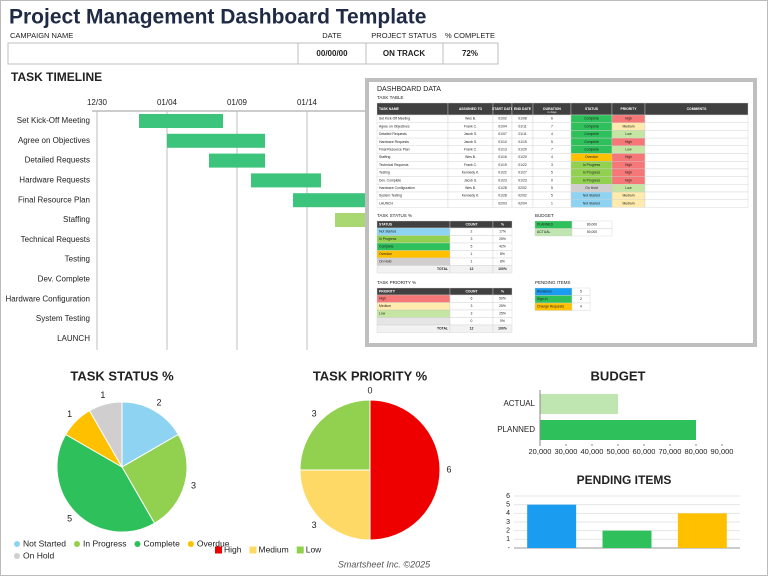  What do you see at coordinates (552, 150) in the screenshot?
I see `table-text: 7` at bounding box center [552, 150].